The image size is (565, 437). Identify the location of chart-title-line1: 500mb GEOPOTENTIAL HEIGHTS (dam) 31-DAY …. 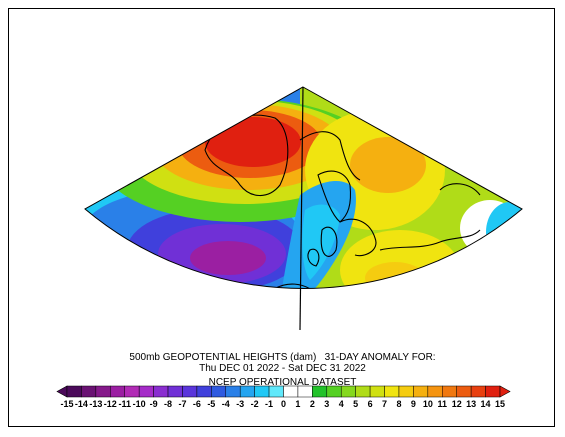
(282, 357).